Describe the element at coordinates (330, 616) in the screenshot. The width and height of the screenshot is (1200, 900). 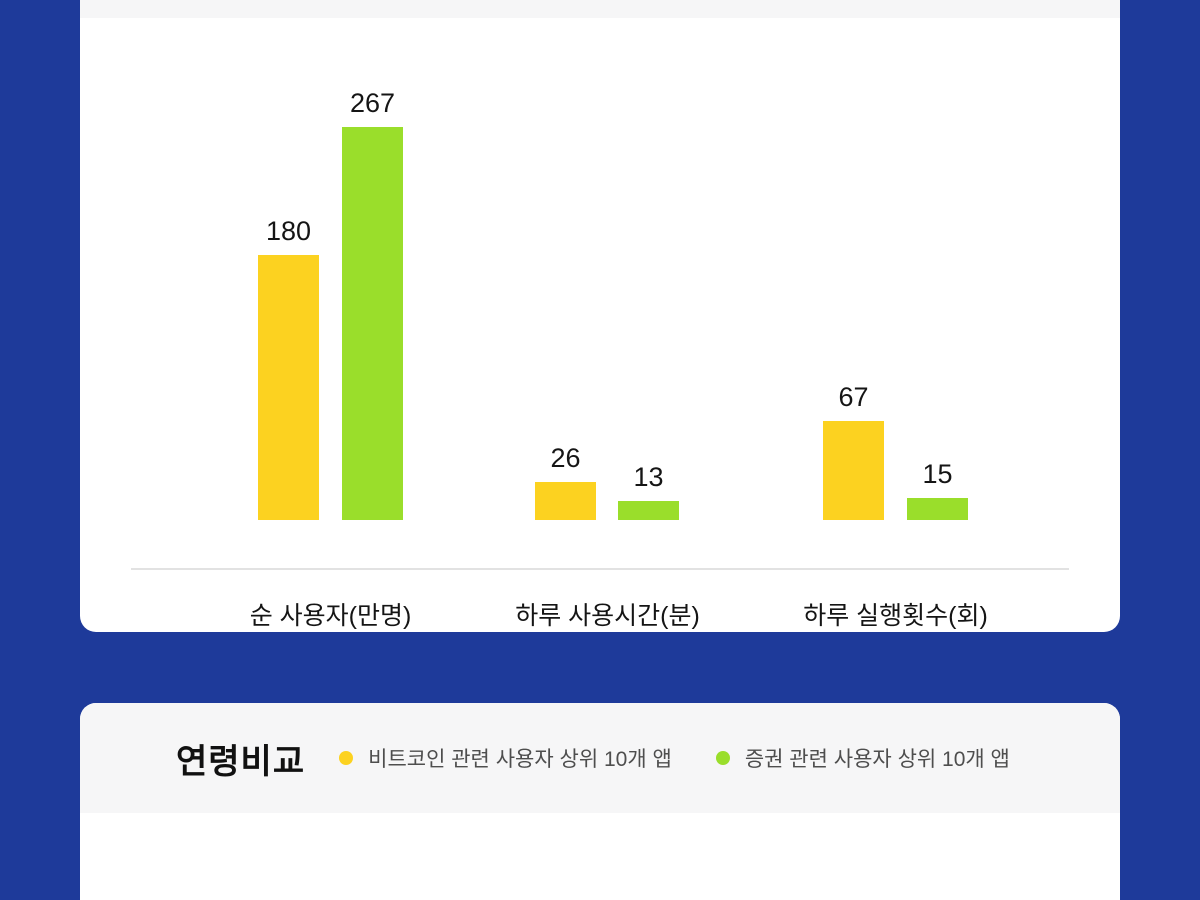
I see `category-label: 순 사용자(만명)` at that location.